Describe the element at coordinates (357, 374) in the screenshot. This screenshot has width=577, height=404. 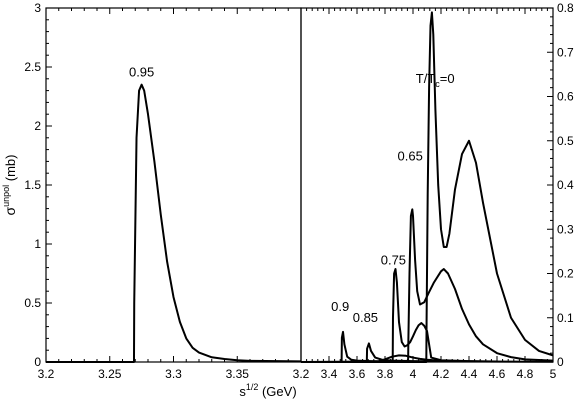
I see `right-x-tick-label: 3.6` at that location.